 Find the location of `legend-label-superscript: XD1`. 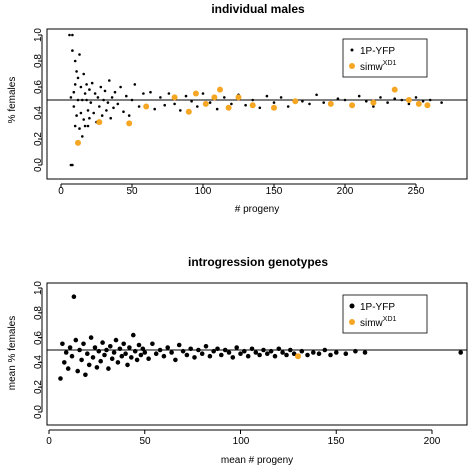

legend-label-superscript: XD1 is located at coordinates (390, 63).